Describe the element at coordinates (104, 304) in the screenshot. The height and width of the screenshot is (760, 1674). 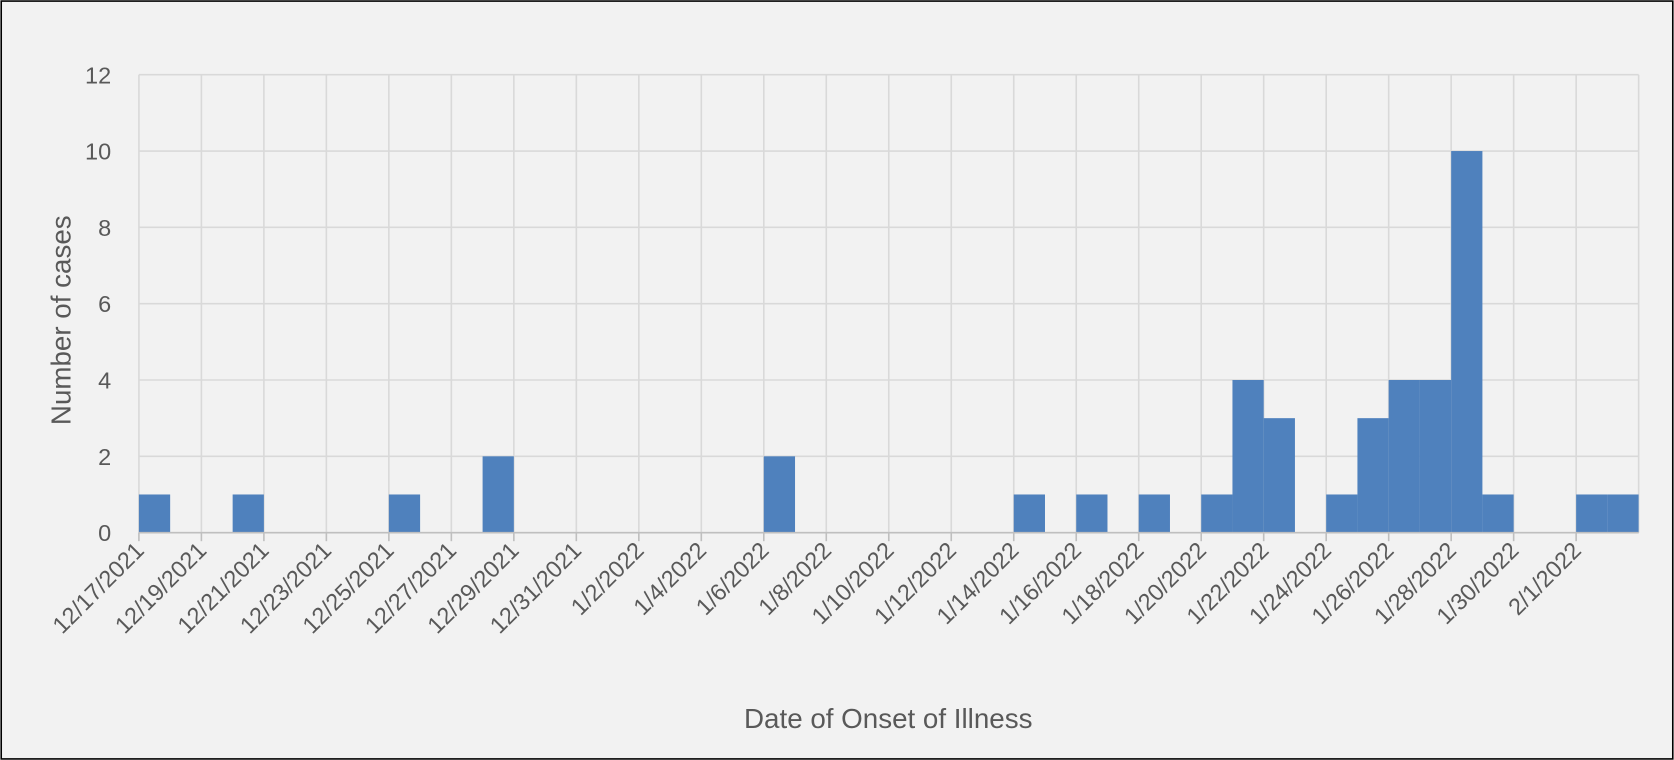
I see `y-tick-label: 6` at that location.